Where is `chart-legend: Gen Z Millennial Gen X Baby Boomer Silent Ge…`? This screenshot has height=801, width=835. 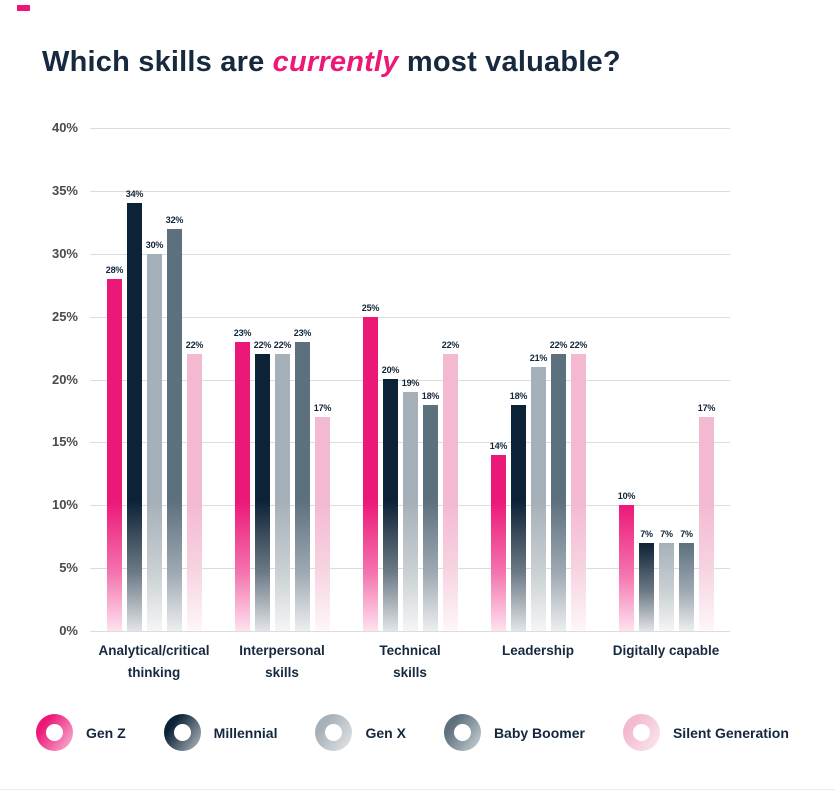 chart-legend: Gen Z Millennial Gen X Baby Boomer Silent Ge… is located at coordinates (412, 732).